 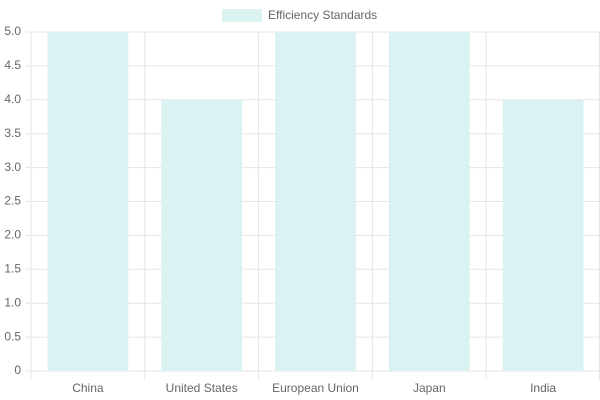 What do you see at coordinates (12, 99) in the screenshot?
I see `y-tick-label: 4.0` at bounding box center [12, 99].